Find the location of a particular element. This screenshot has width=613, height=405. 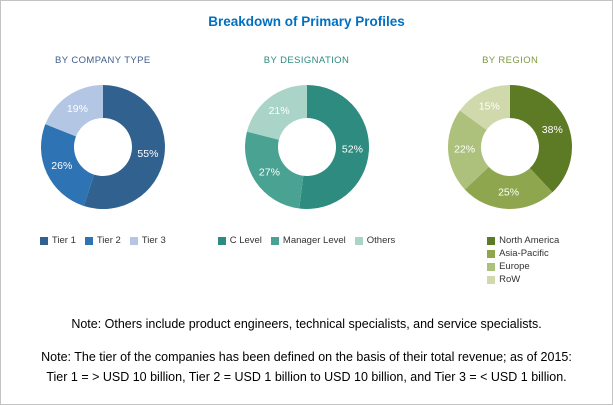

legend-label: Manager Level is located at coordinates (314, 240).